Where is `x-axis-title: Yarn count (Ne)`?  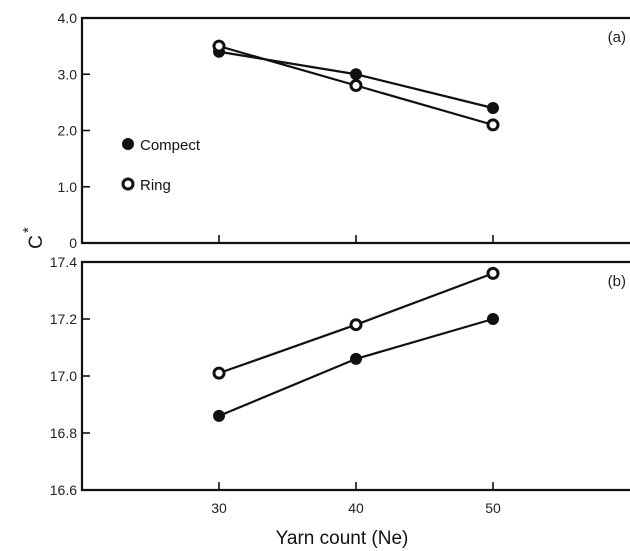
x-axis-title: Yarn count (Ne) is located at coordinates (342, 538).